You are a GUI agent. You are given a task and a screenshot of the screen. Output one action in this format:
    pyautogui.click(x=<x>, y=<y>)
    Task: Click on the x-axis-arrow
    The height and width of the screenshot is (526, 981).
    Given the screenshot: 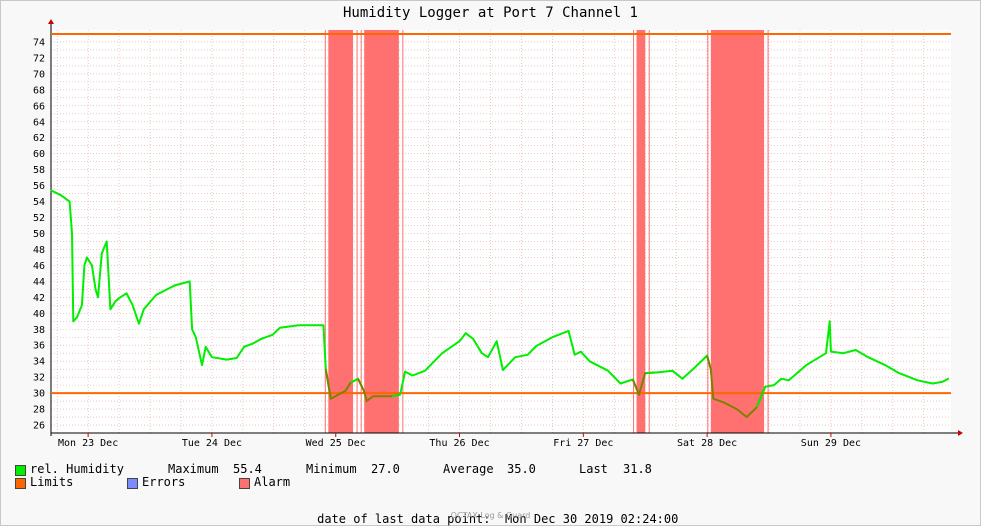 What is the action you would take?
    pyautogui.click(x=960, y=433)
    